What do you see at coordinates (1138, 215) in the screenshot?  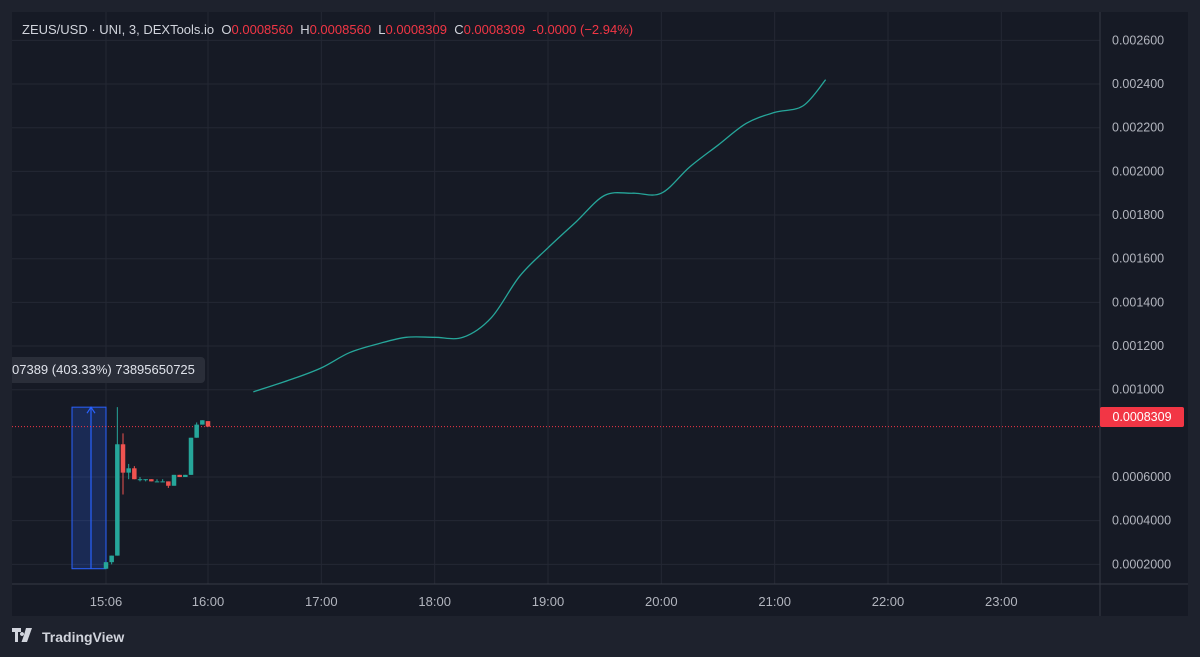 I see `y-tick-label: 0.001800` at bounding box center [1138, 215].